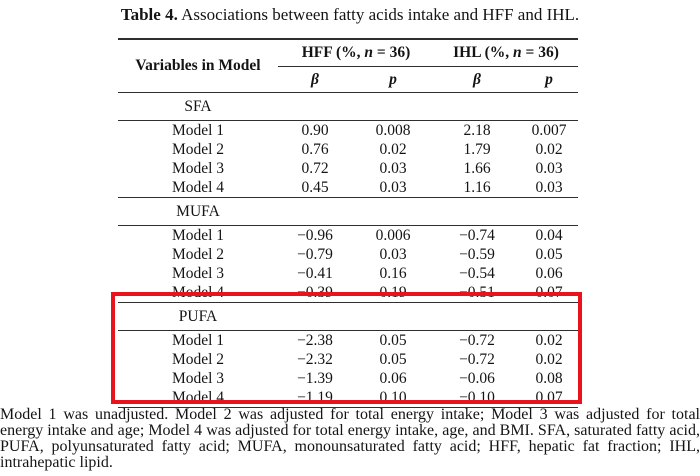 The height and width of the screenshot is (476, 700). I want to click on column-header-variables: Variables in Model, so click(198, 66).